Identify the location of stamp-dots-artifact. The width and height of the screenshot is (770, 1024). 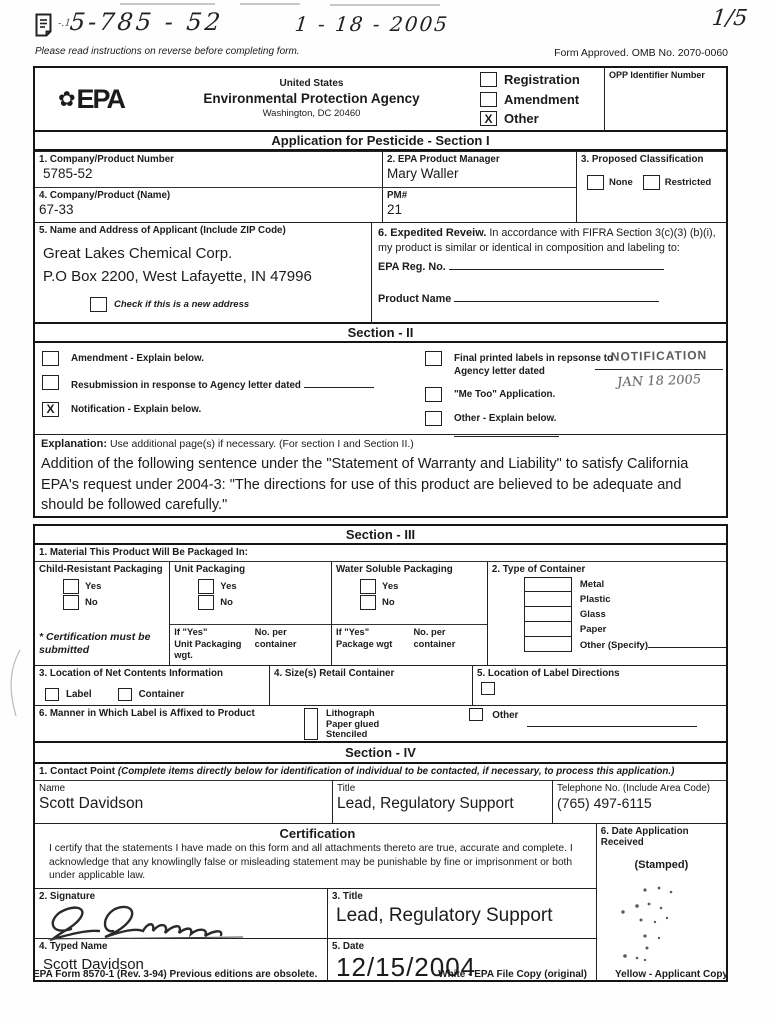
(647, 924).